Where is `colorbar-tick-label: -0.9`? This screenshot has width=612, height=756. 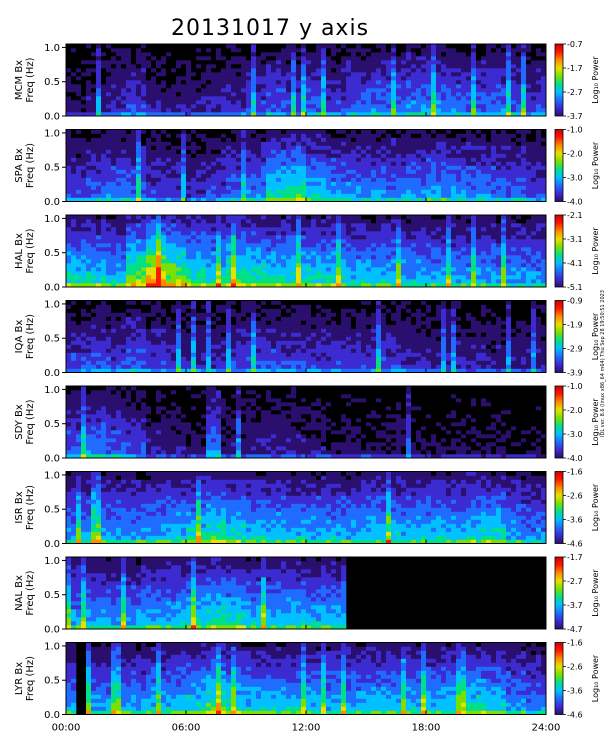 colorbar-tick-label: -0.9 is located at coordinates (575, 301).